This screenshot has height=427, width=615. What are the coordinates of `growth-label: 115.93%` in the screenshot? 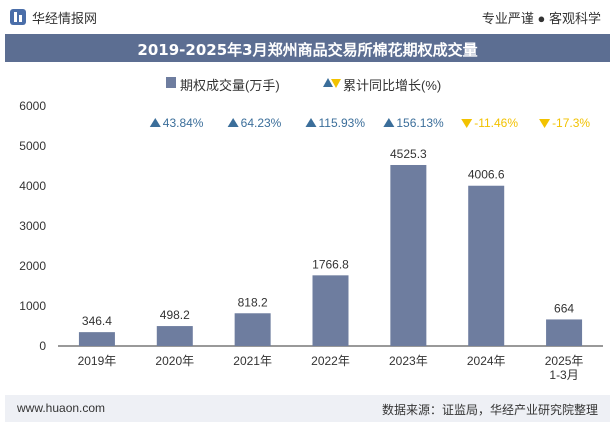 It's located at (342, 123).